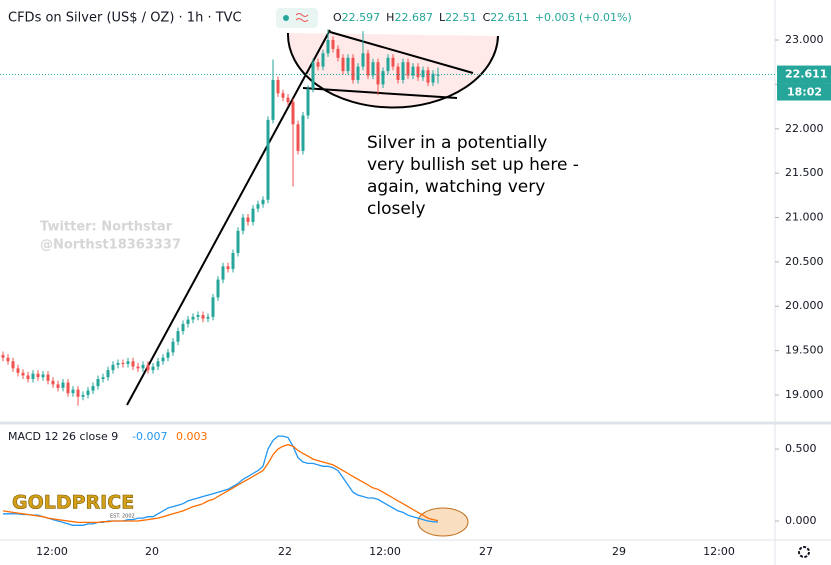  I want to click on annotation-line: again, watching very, so click(456, 187).